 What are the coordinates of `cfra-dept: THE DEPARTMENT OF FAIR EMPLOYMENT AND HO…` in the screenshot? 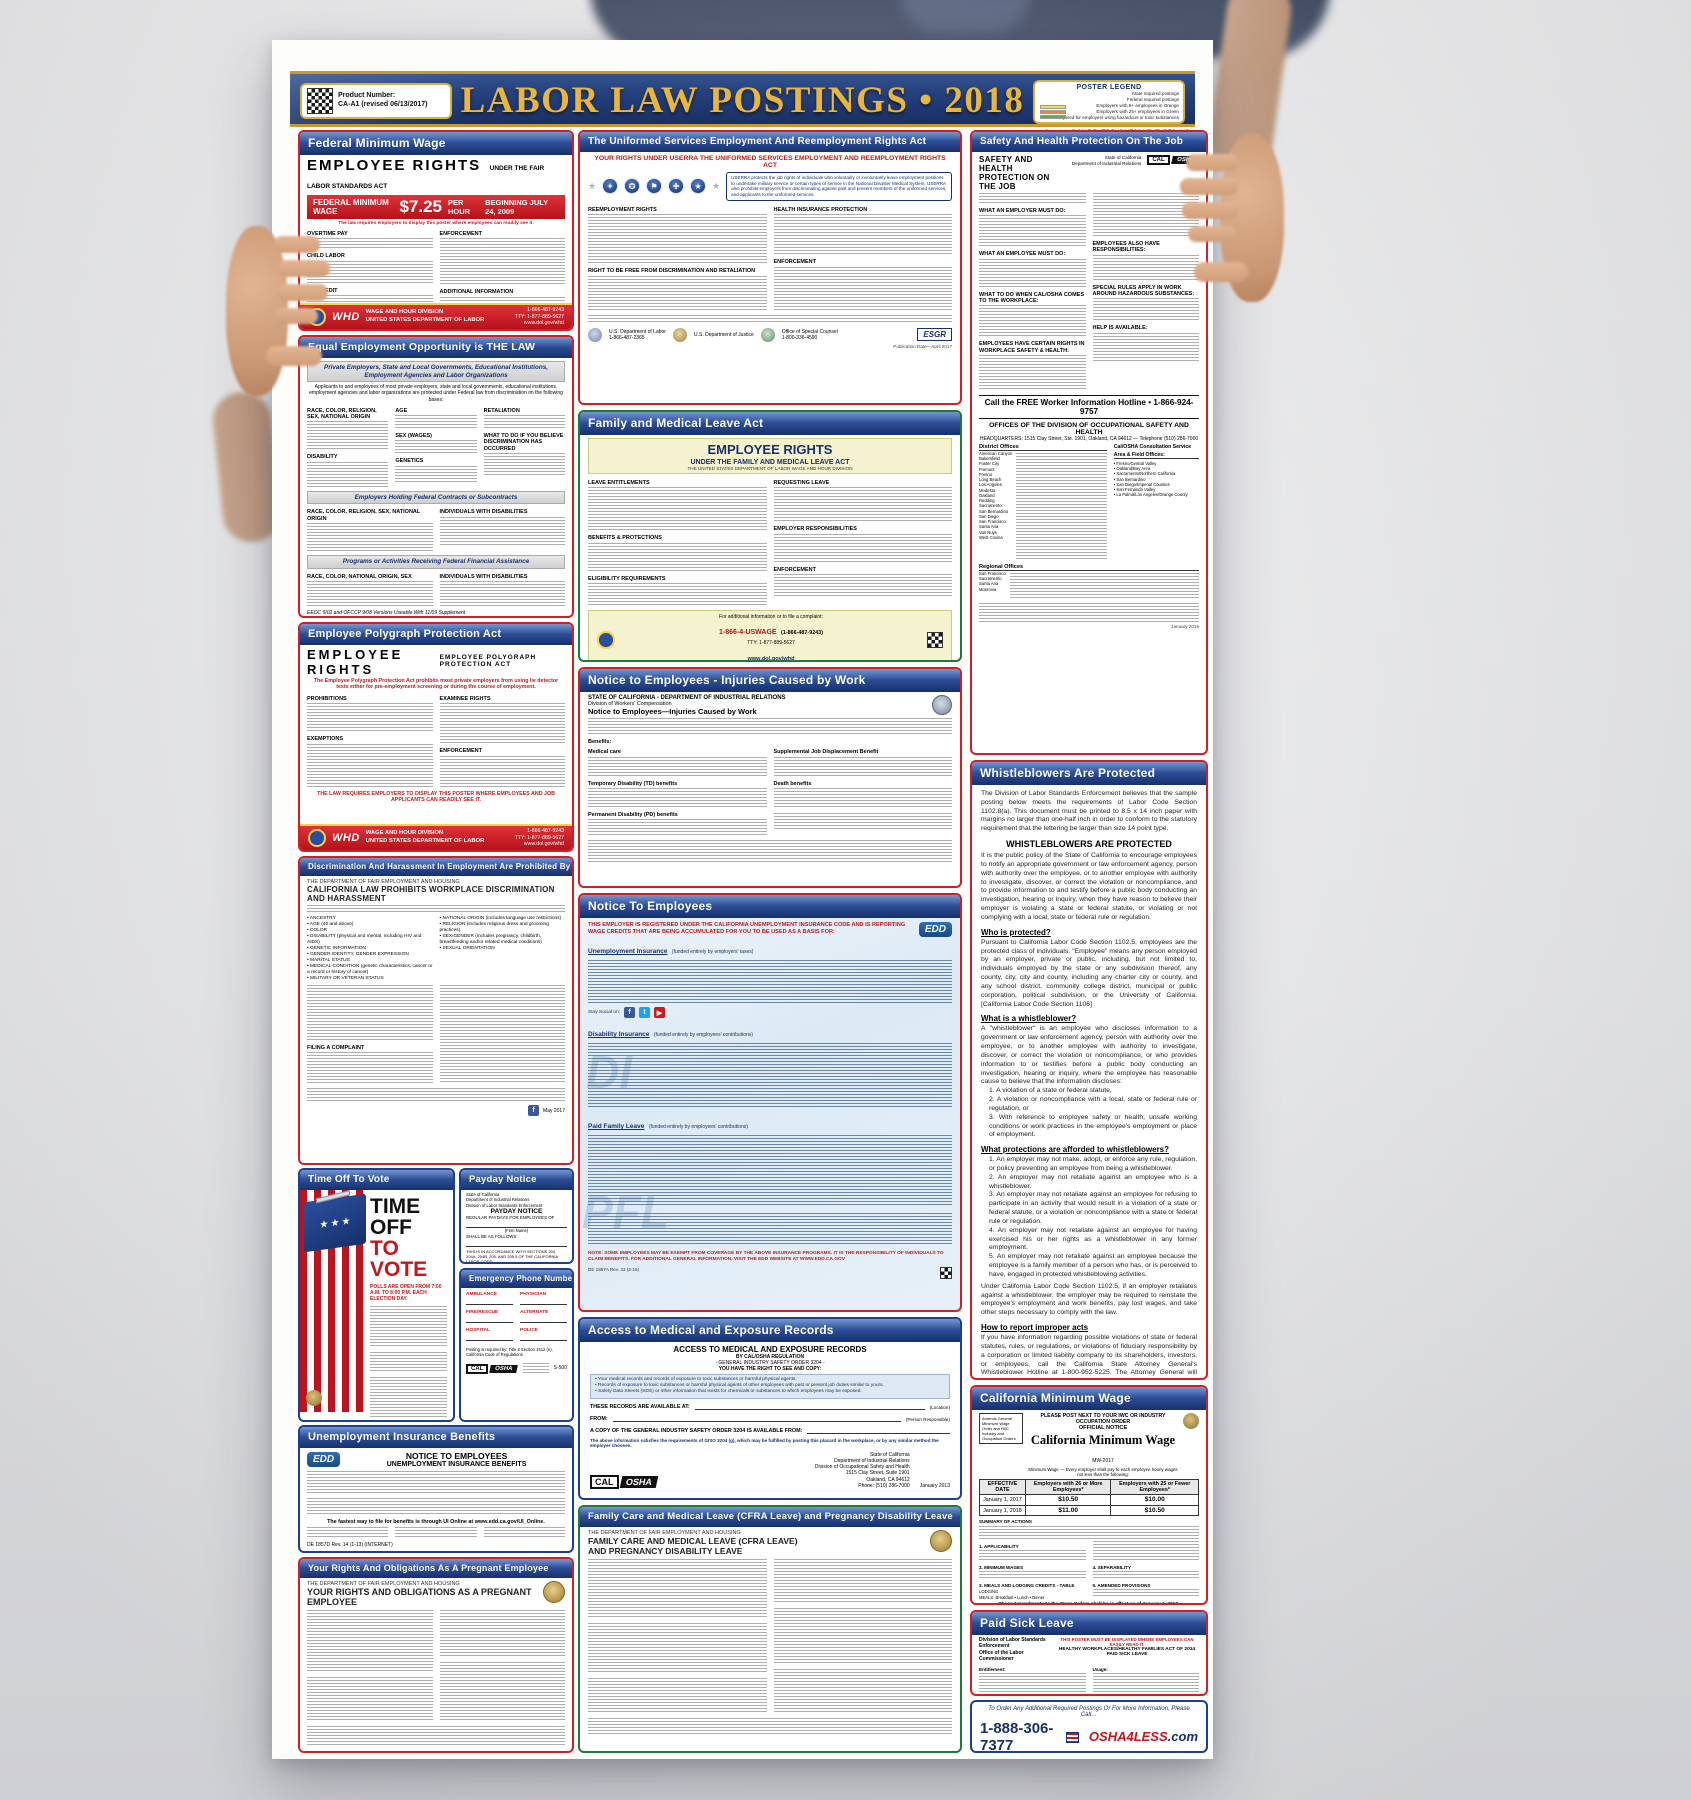 It's located at (664, 1533).